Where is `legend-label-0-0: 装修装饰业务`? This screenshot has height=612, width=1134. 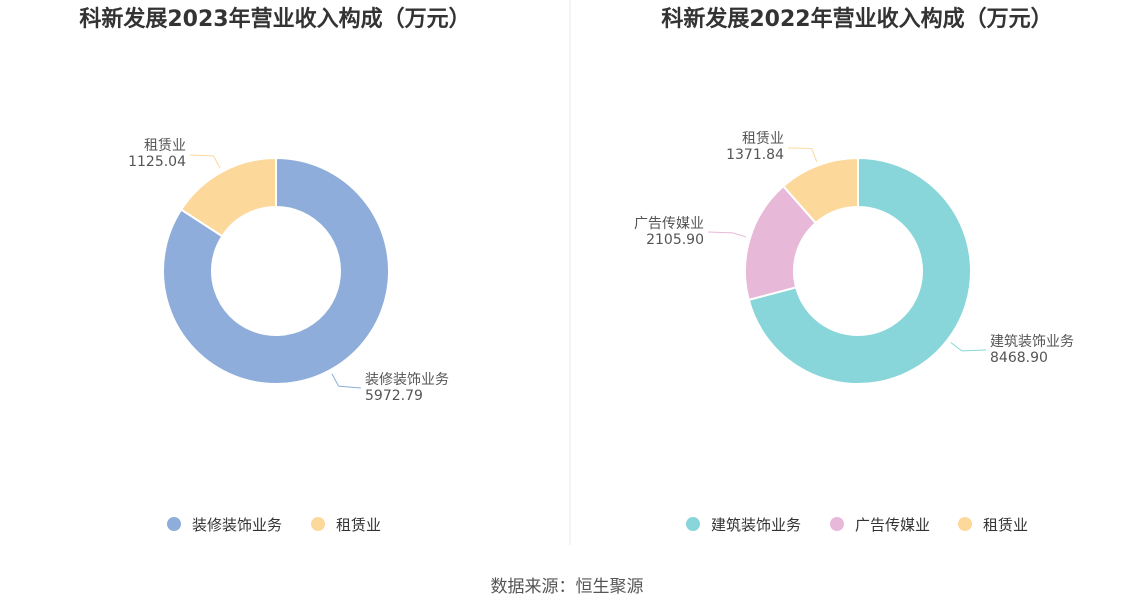 legend-label-0-0: 装修装饰业务 is located at coordinates (237, 525).